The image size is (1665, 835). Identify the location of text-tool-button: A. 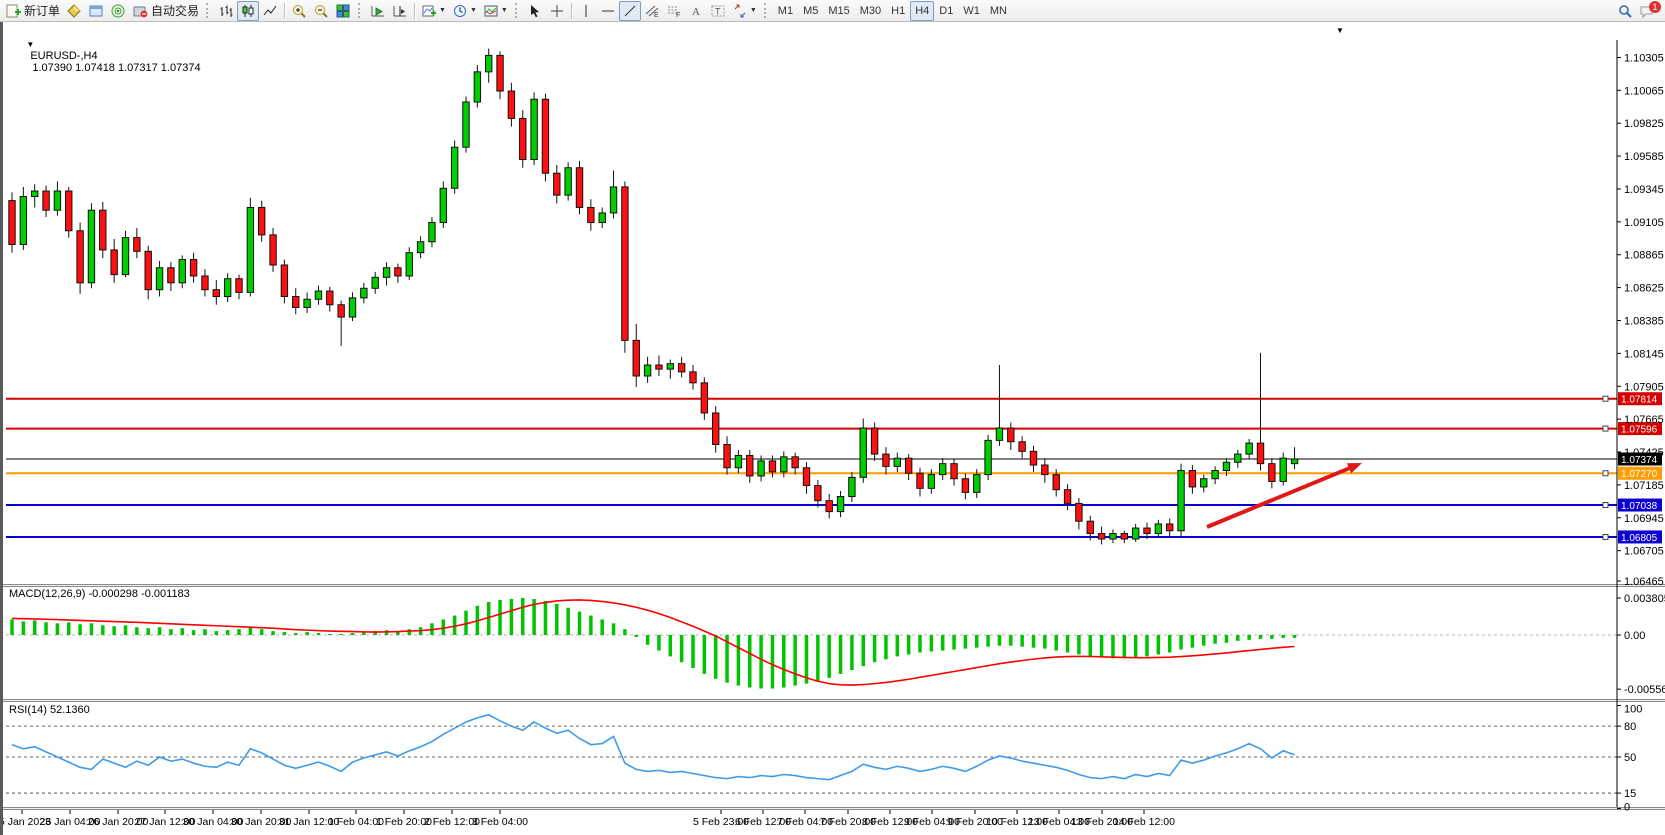
(696, 11).